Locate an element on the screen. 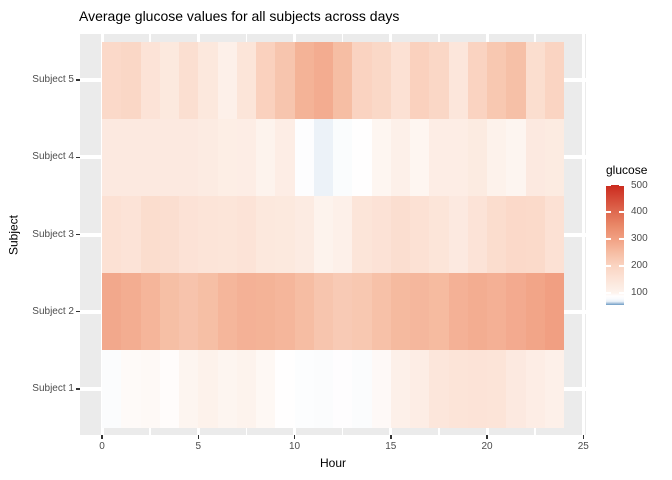  y-tick-label: Subject 2 is located at coordinates (53, 311).